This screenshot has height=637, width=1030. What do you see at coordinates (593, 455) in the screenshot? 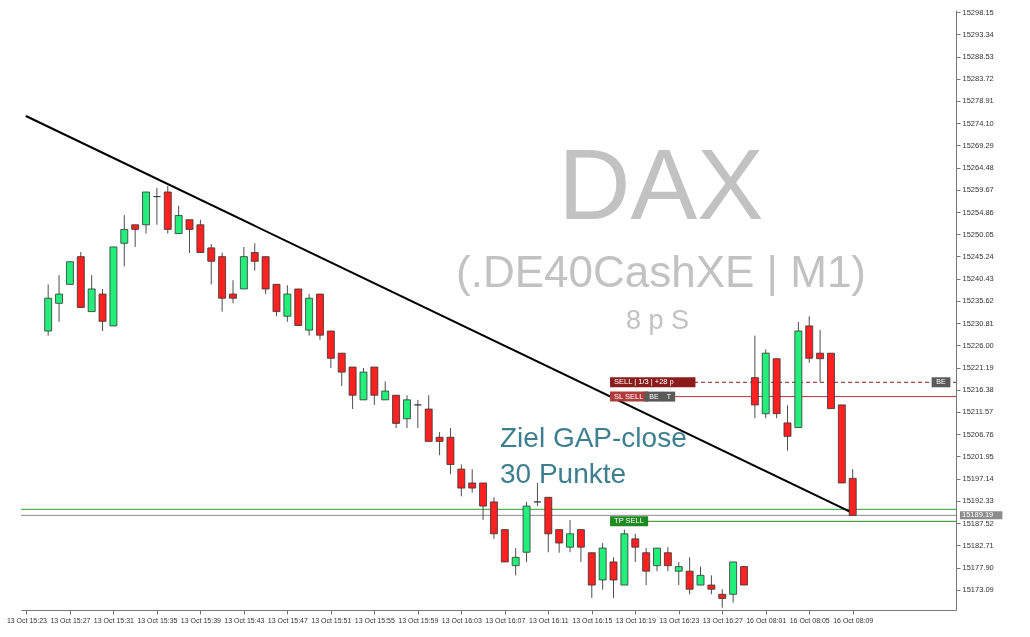
I see `annotation: Ziel GAP-close 30 Punkte` at bounding box center [593, 455].